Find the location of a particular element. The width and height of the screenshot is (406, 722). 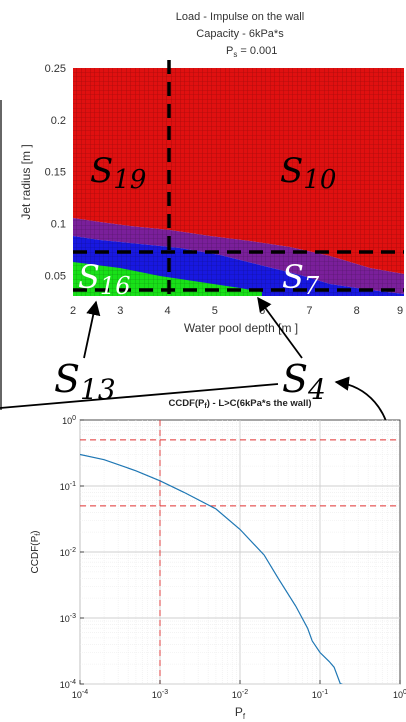

ccdf-y-tick--3: 10⁻³ is located at coordinates (68, 618).